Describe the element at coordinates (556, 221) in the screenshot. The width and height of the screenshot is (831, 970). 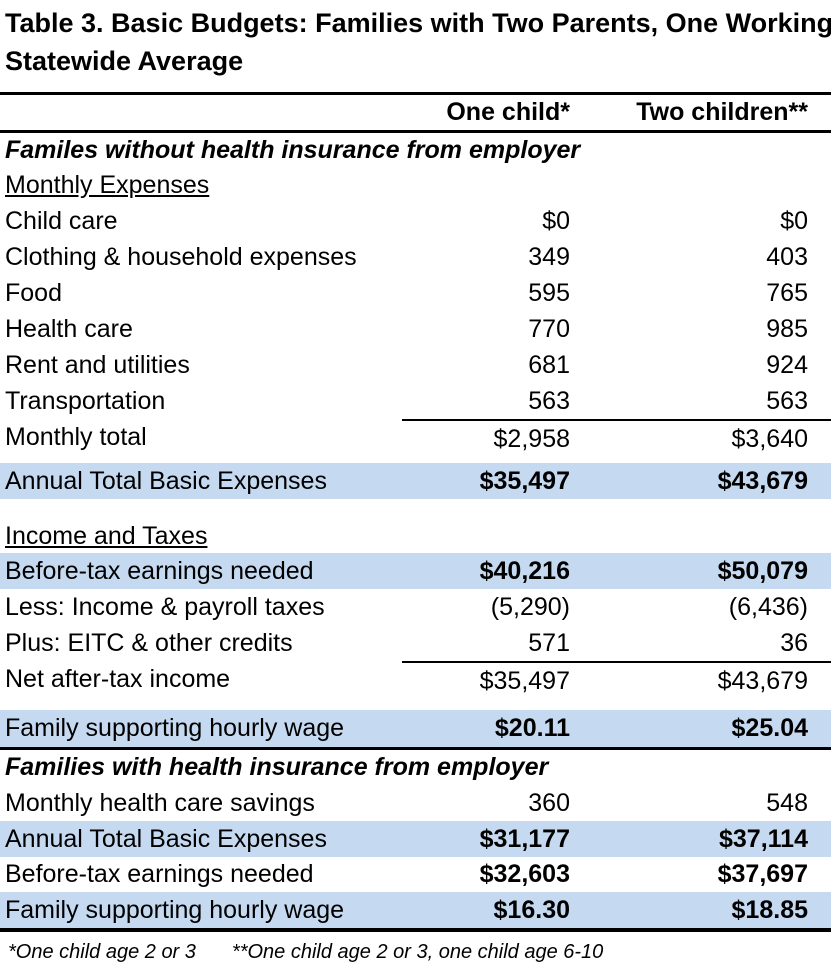
I see `value-one-child: $0` at that location.